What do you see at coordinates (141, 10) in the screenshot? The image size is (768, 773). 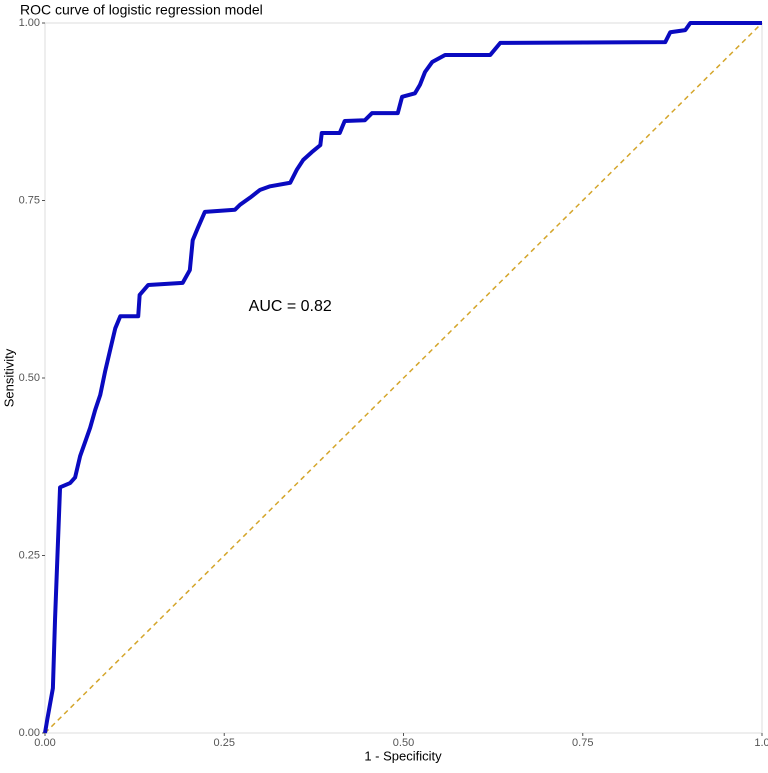 I see `chart-title: ROC curve of logistic regression model` at bounding box center [141, 10].